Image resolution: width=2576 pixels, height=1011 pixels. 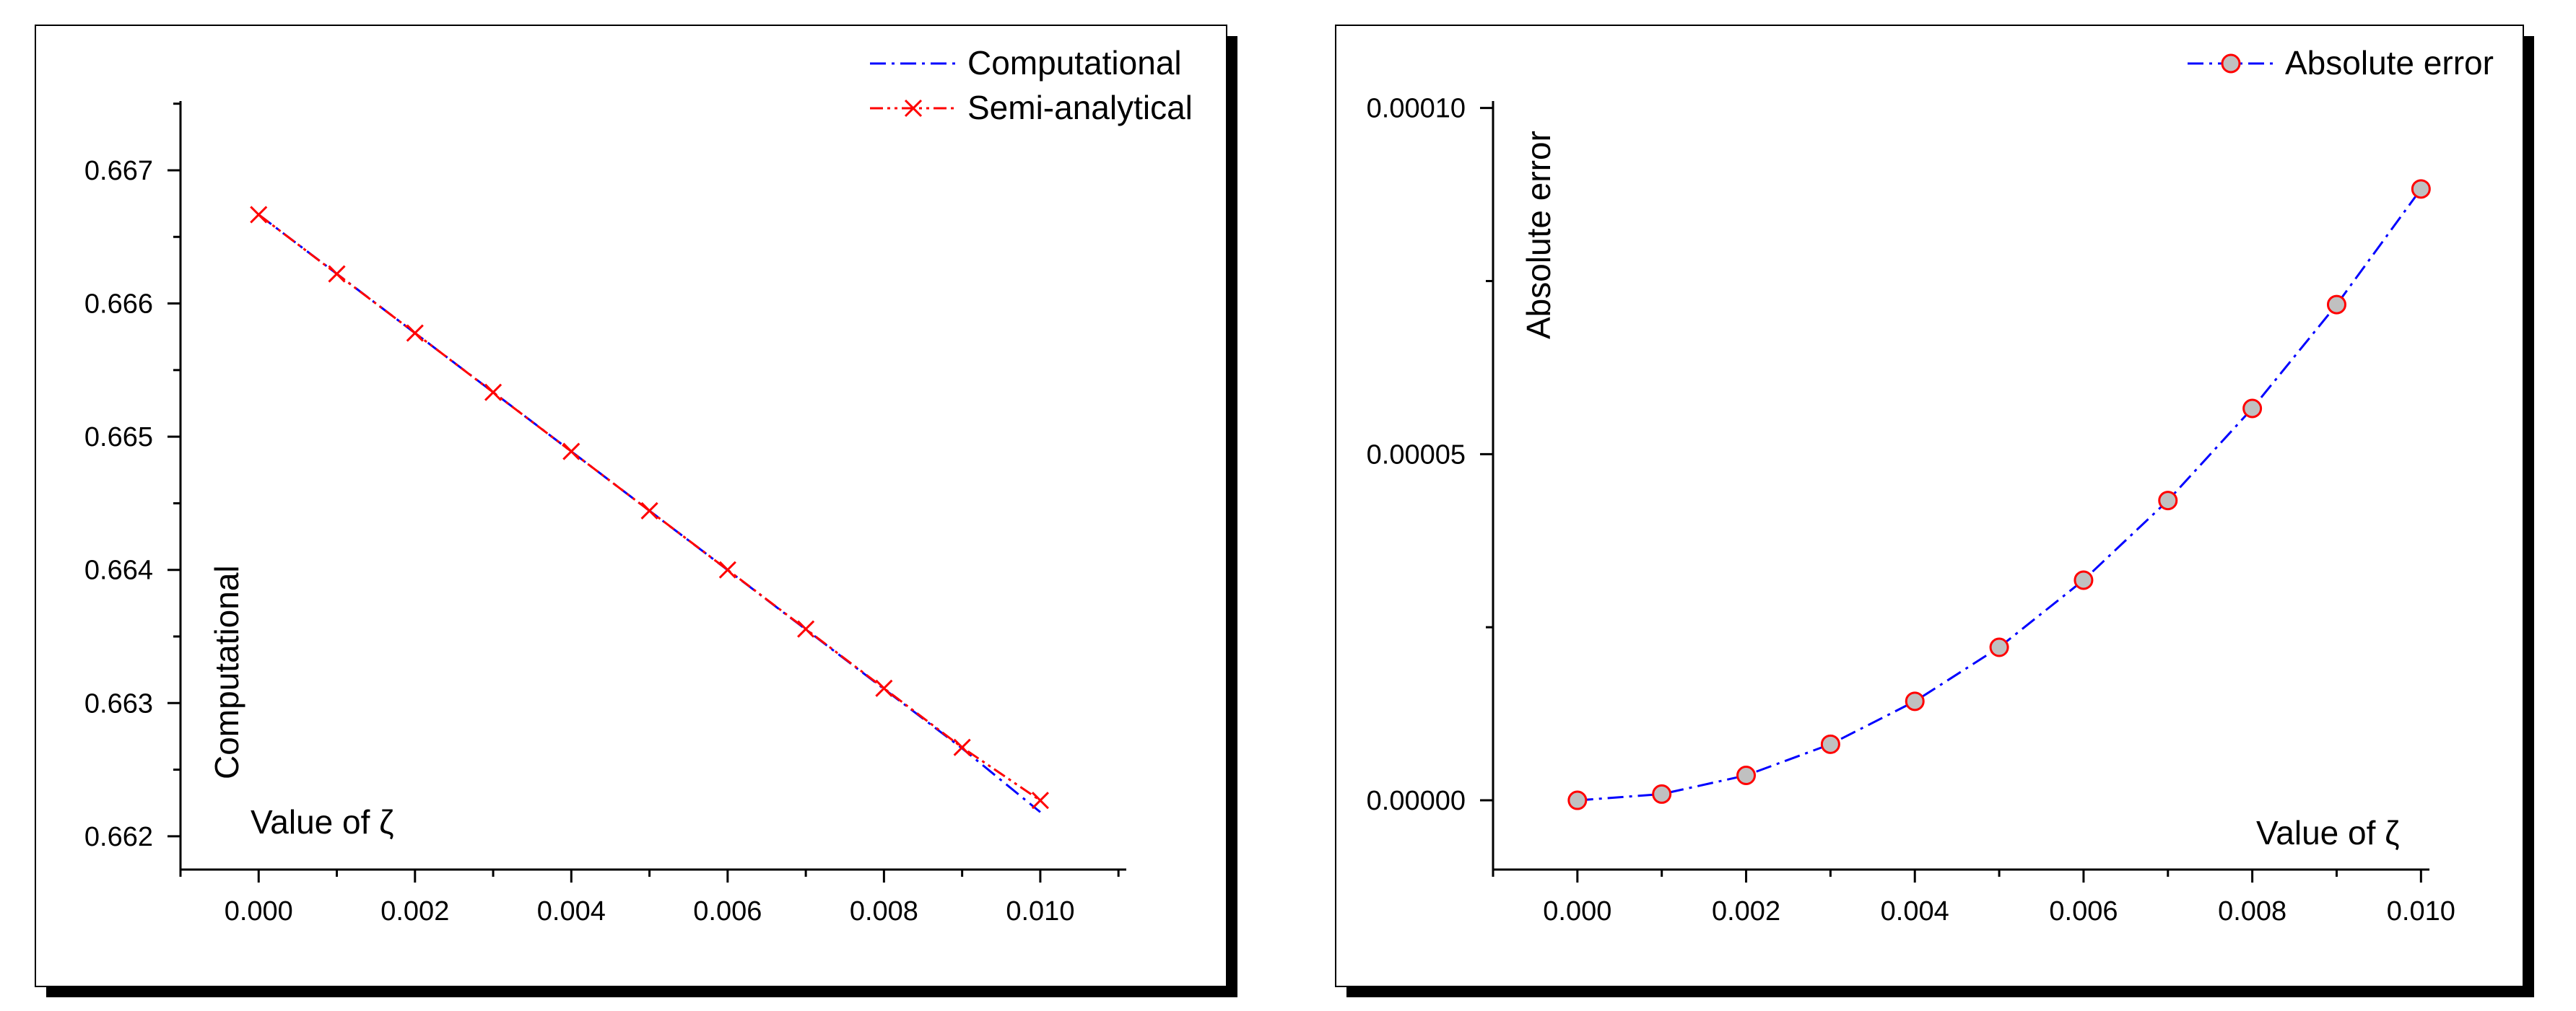 I want to click on legend-item-semi-analytical: Semi-analytical, so click(x=1031, y=107).